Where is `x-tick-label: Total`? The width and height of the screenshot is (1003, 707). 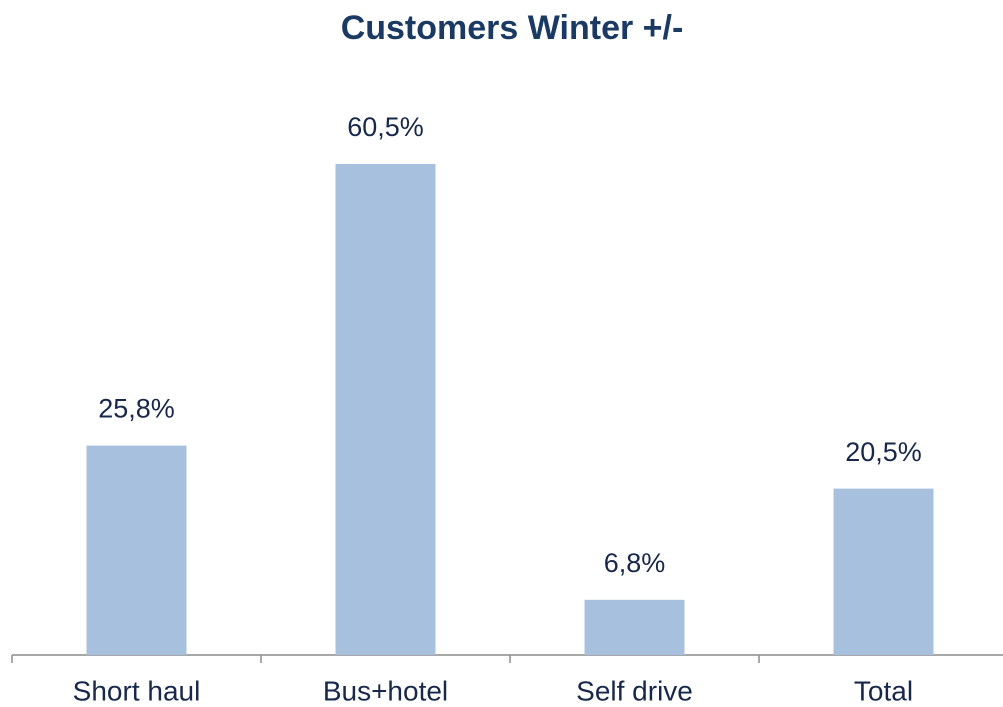
x-tick-label: Total is located at coordinates (883, 690).